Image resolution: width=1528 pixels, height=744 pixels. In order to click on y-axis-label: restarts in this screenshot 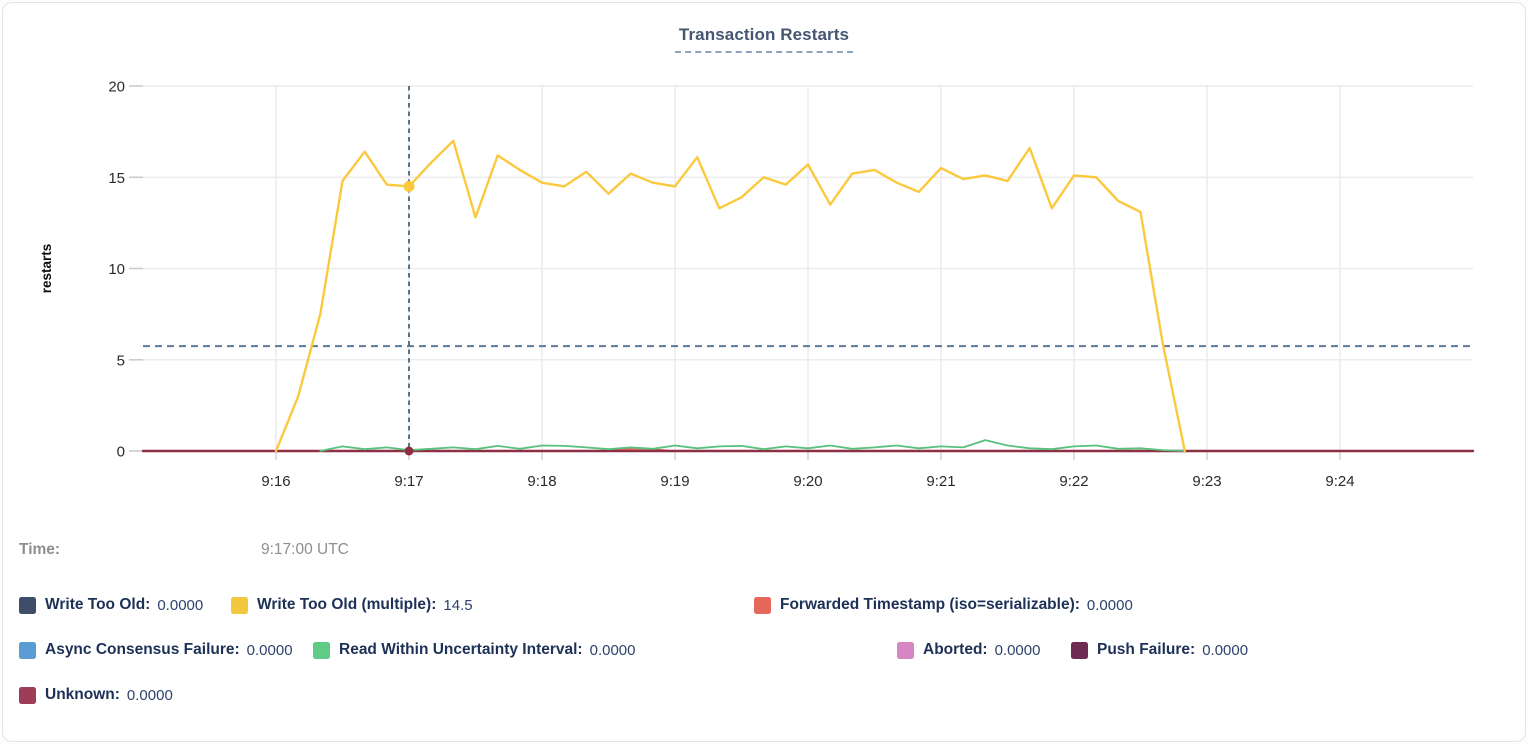, I will do `click(46, 269)`.